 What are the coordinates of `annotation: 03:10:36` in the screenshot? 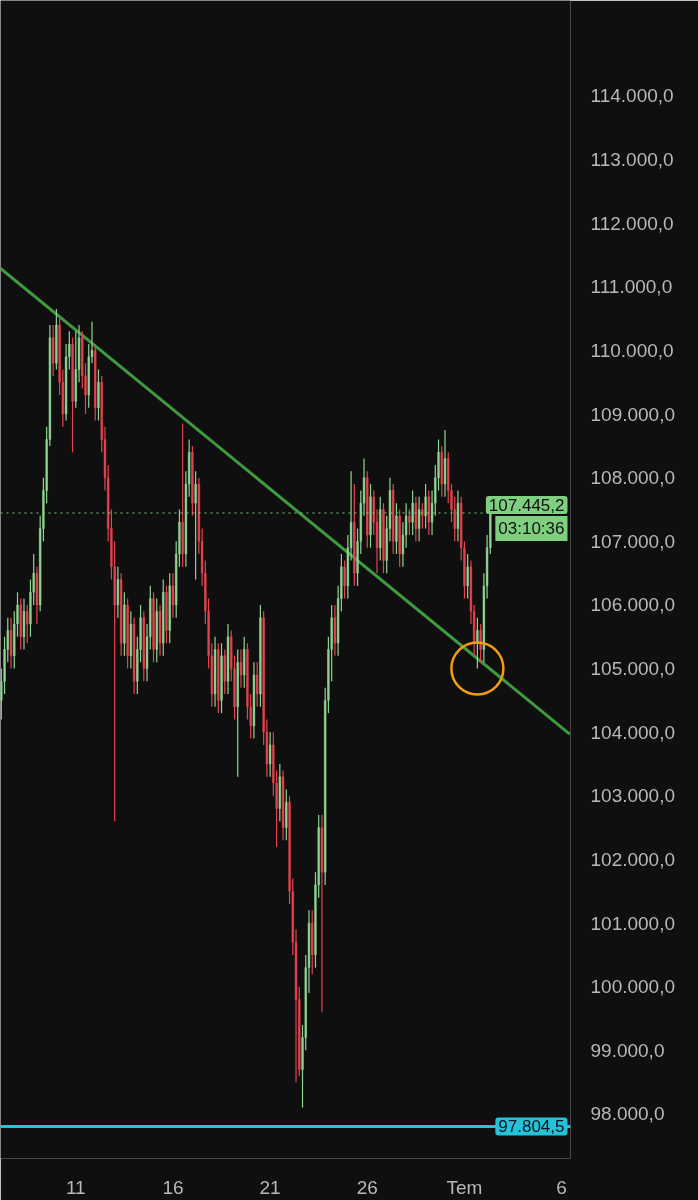 It's located at (531, 528).